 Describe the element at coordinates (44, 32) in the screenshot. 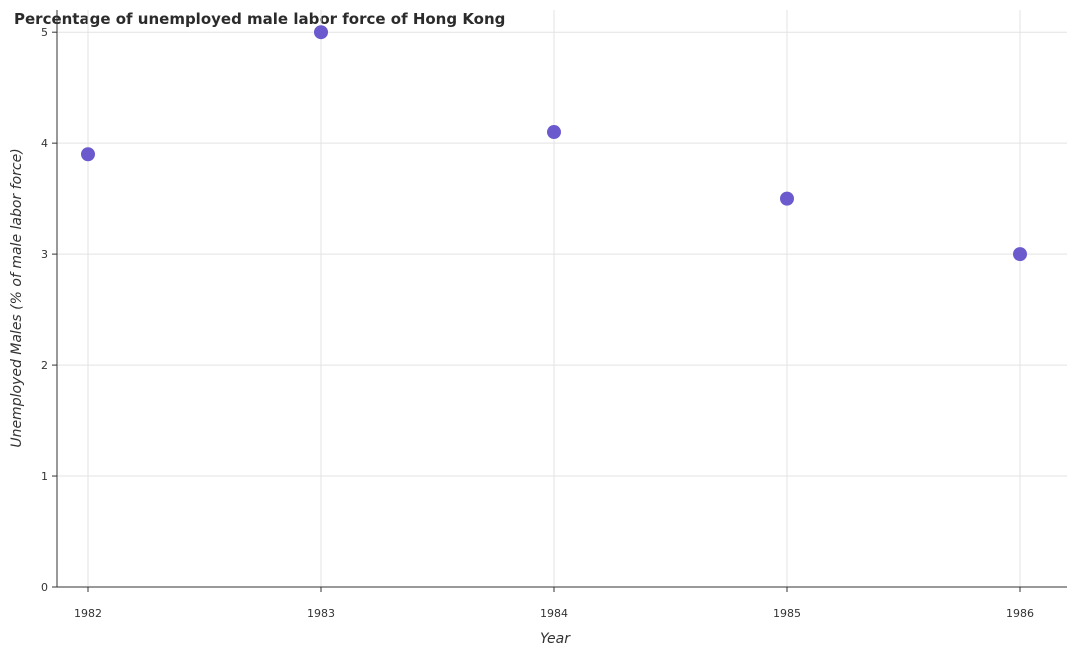

I see `y-tick-label: 5` at that location.